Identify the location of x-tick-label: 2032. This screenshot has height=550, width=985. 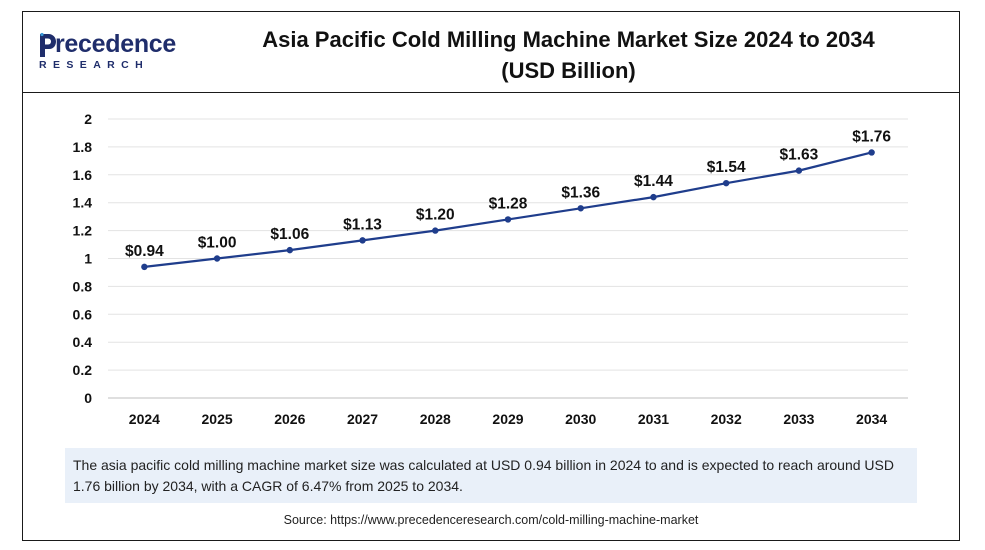
(726, 419).